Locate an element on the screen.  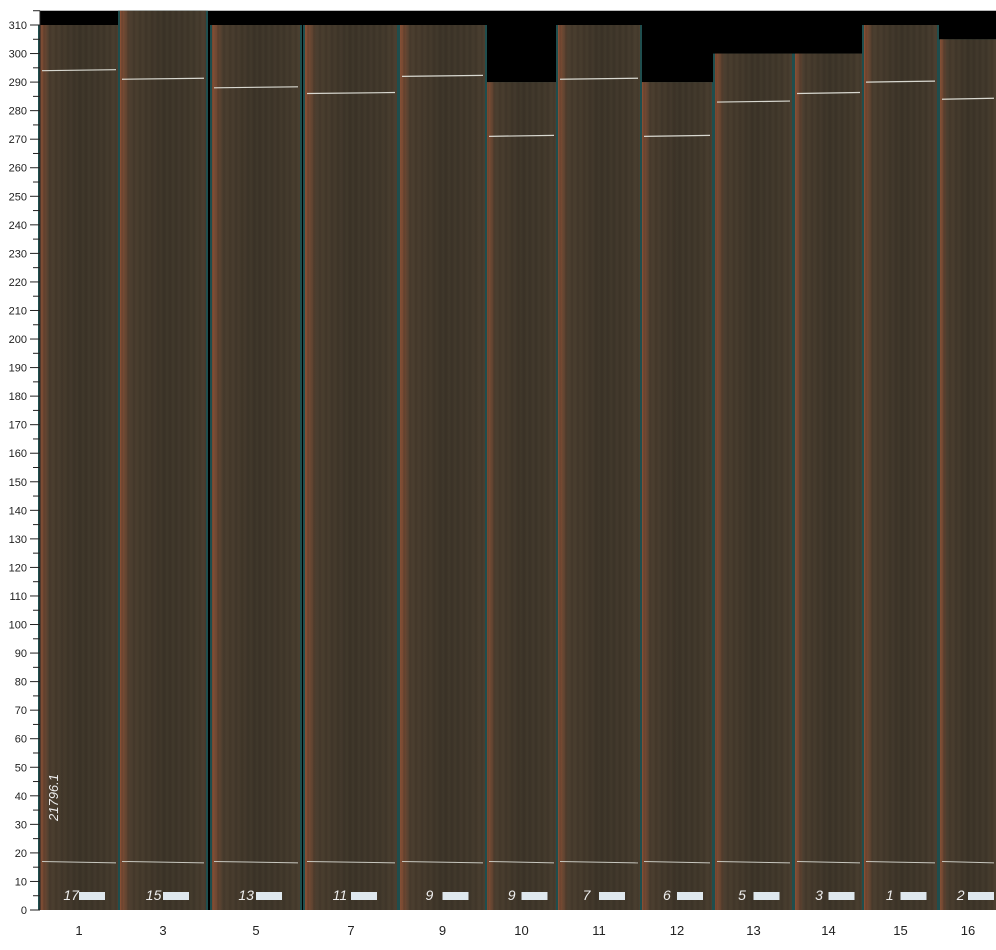
y-tick-label: 10 is located at coordinates (21, 882).